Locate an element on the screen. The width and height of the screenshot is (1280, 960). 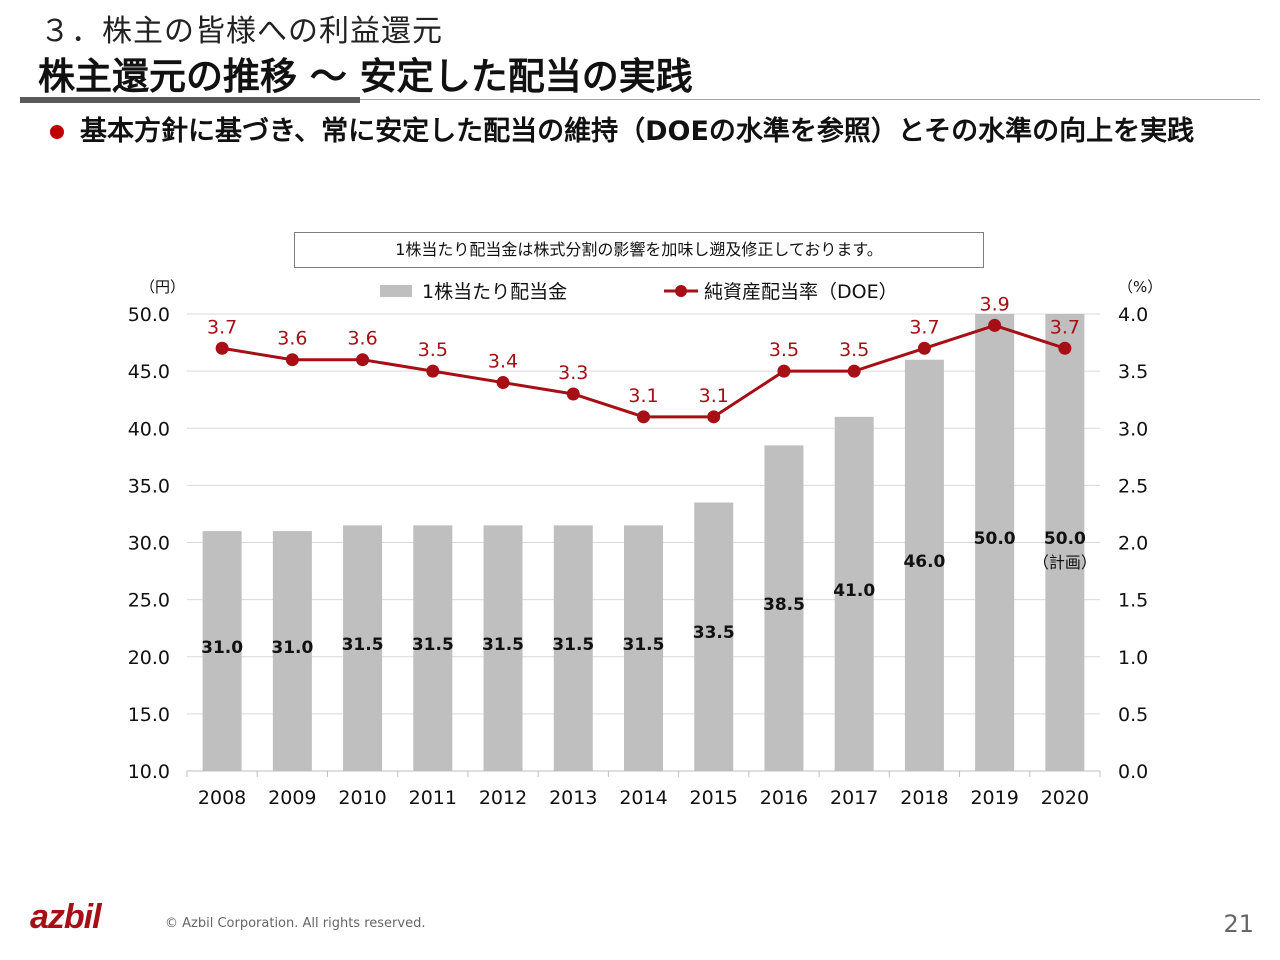
x-axis is located at coordinates (643, 773).